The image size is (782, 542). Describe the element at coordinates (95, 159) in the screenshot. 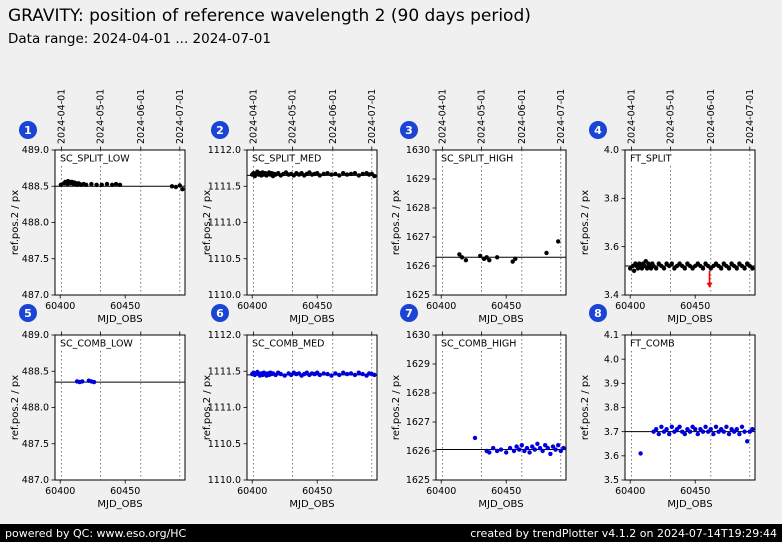

I see `series-label: SC_SPLIT_LOW` at that location.